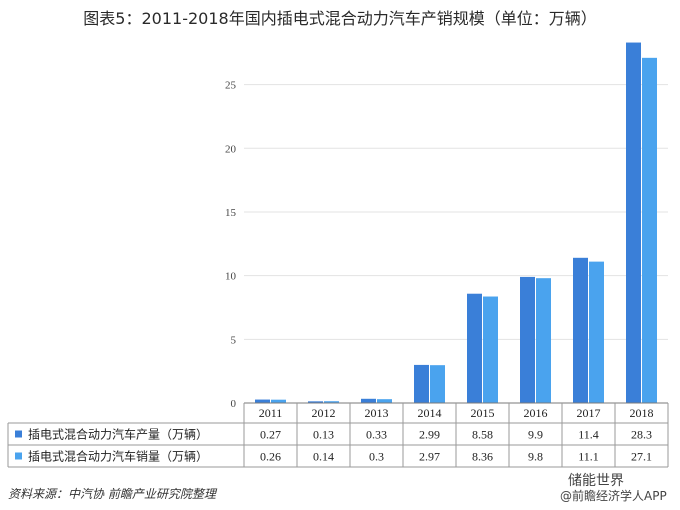 This screenshot has width=680, height=510. Describe the element at coordinates (588, 457) in the screenshot. I see `data-label-sales-2017: 11.1` at that location.